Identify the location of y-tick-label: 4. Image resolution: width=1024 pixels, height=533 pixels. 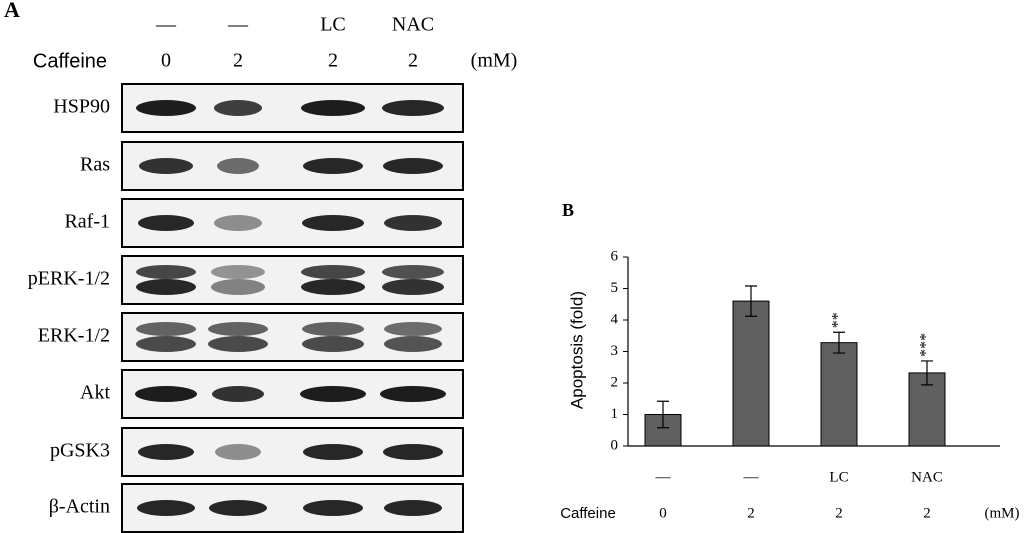
(615, 319).